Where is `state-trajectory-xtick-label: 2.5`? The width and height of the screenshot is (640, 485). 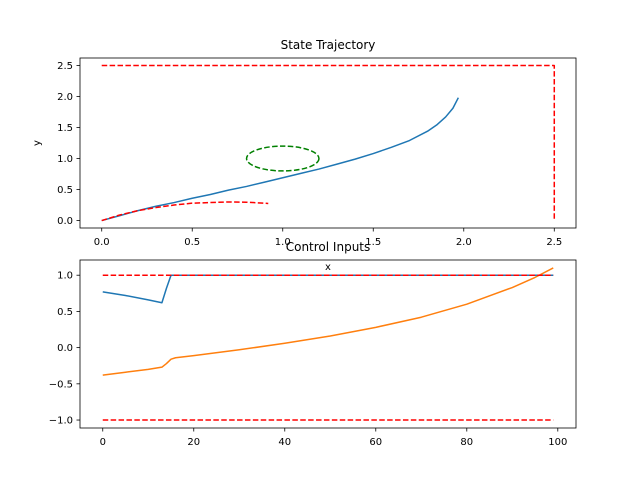 state-trajectory-xtick-label: 2.5 is located at coordinates (554, 242).